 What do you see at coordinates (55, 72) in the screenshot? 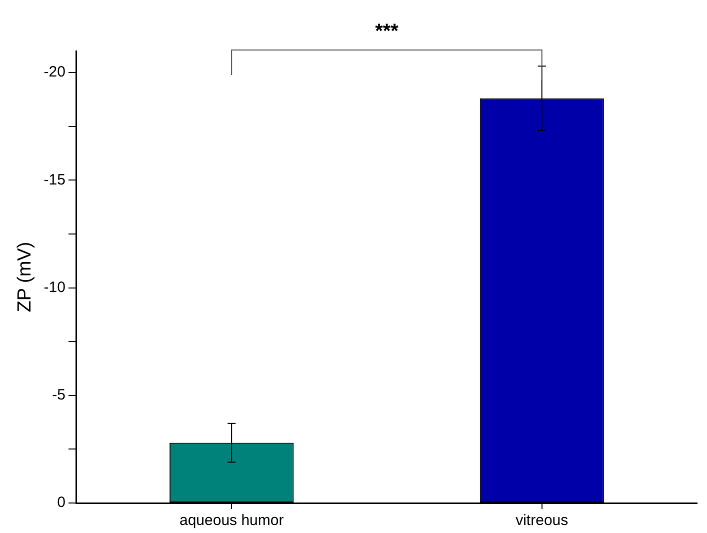
I see `y-tick-label: -20` at bounding box center [55, 72].